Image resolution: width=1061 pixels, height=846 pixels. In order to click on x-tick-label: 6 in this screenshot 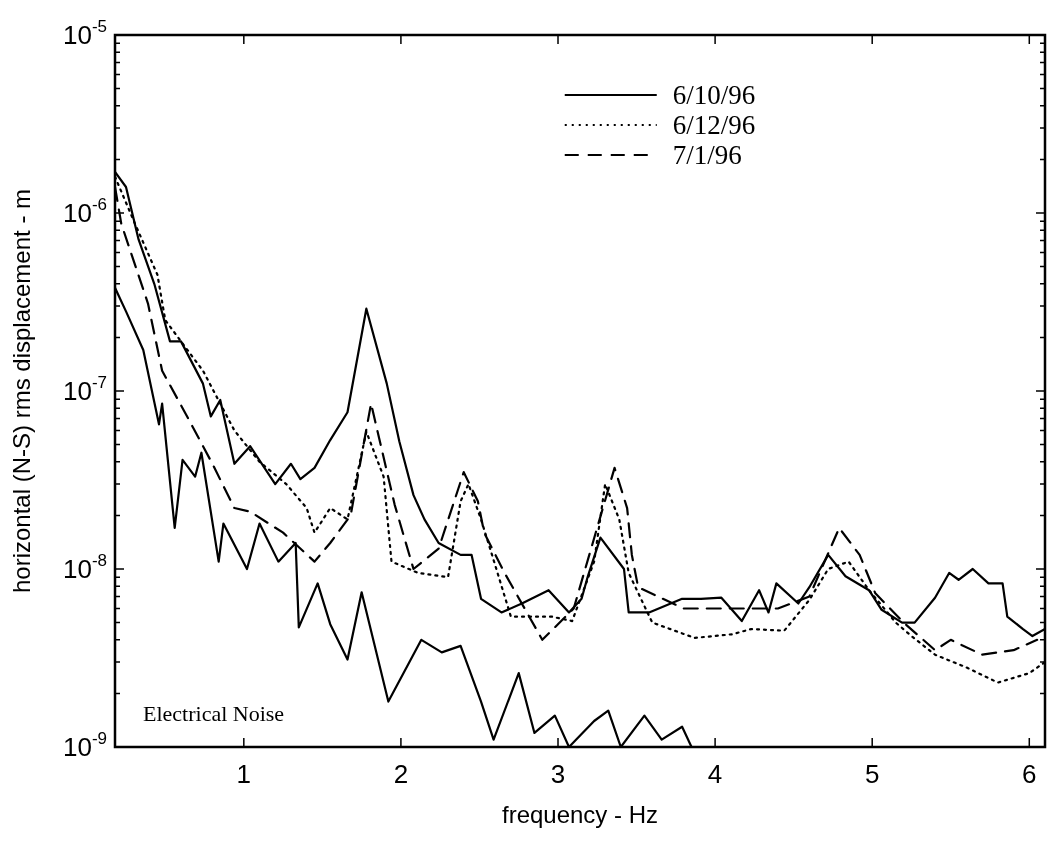, I will do `click(1029, 774)`.